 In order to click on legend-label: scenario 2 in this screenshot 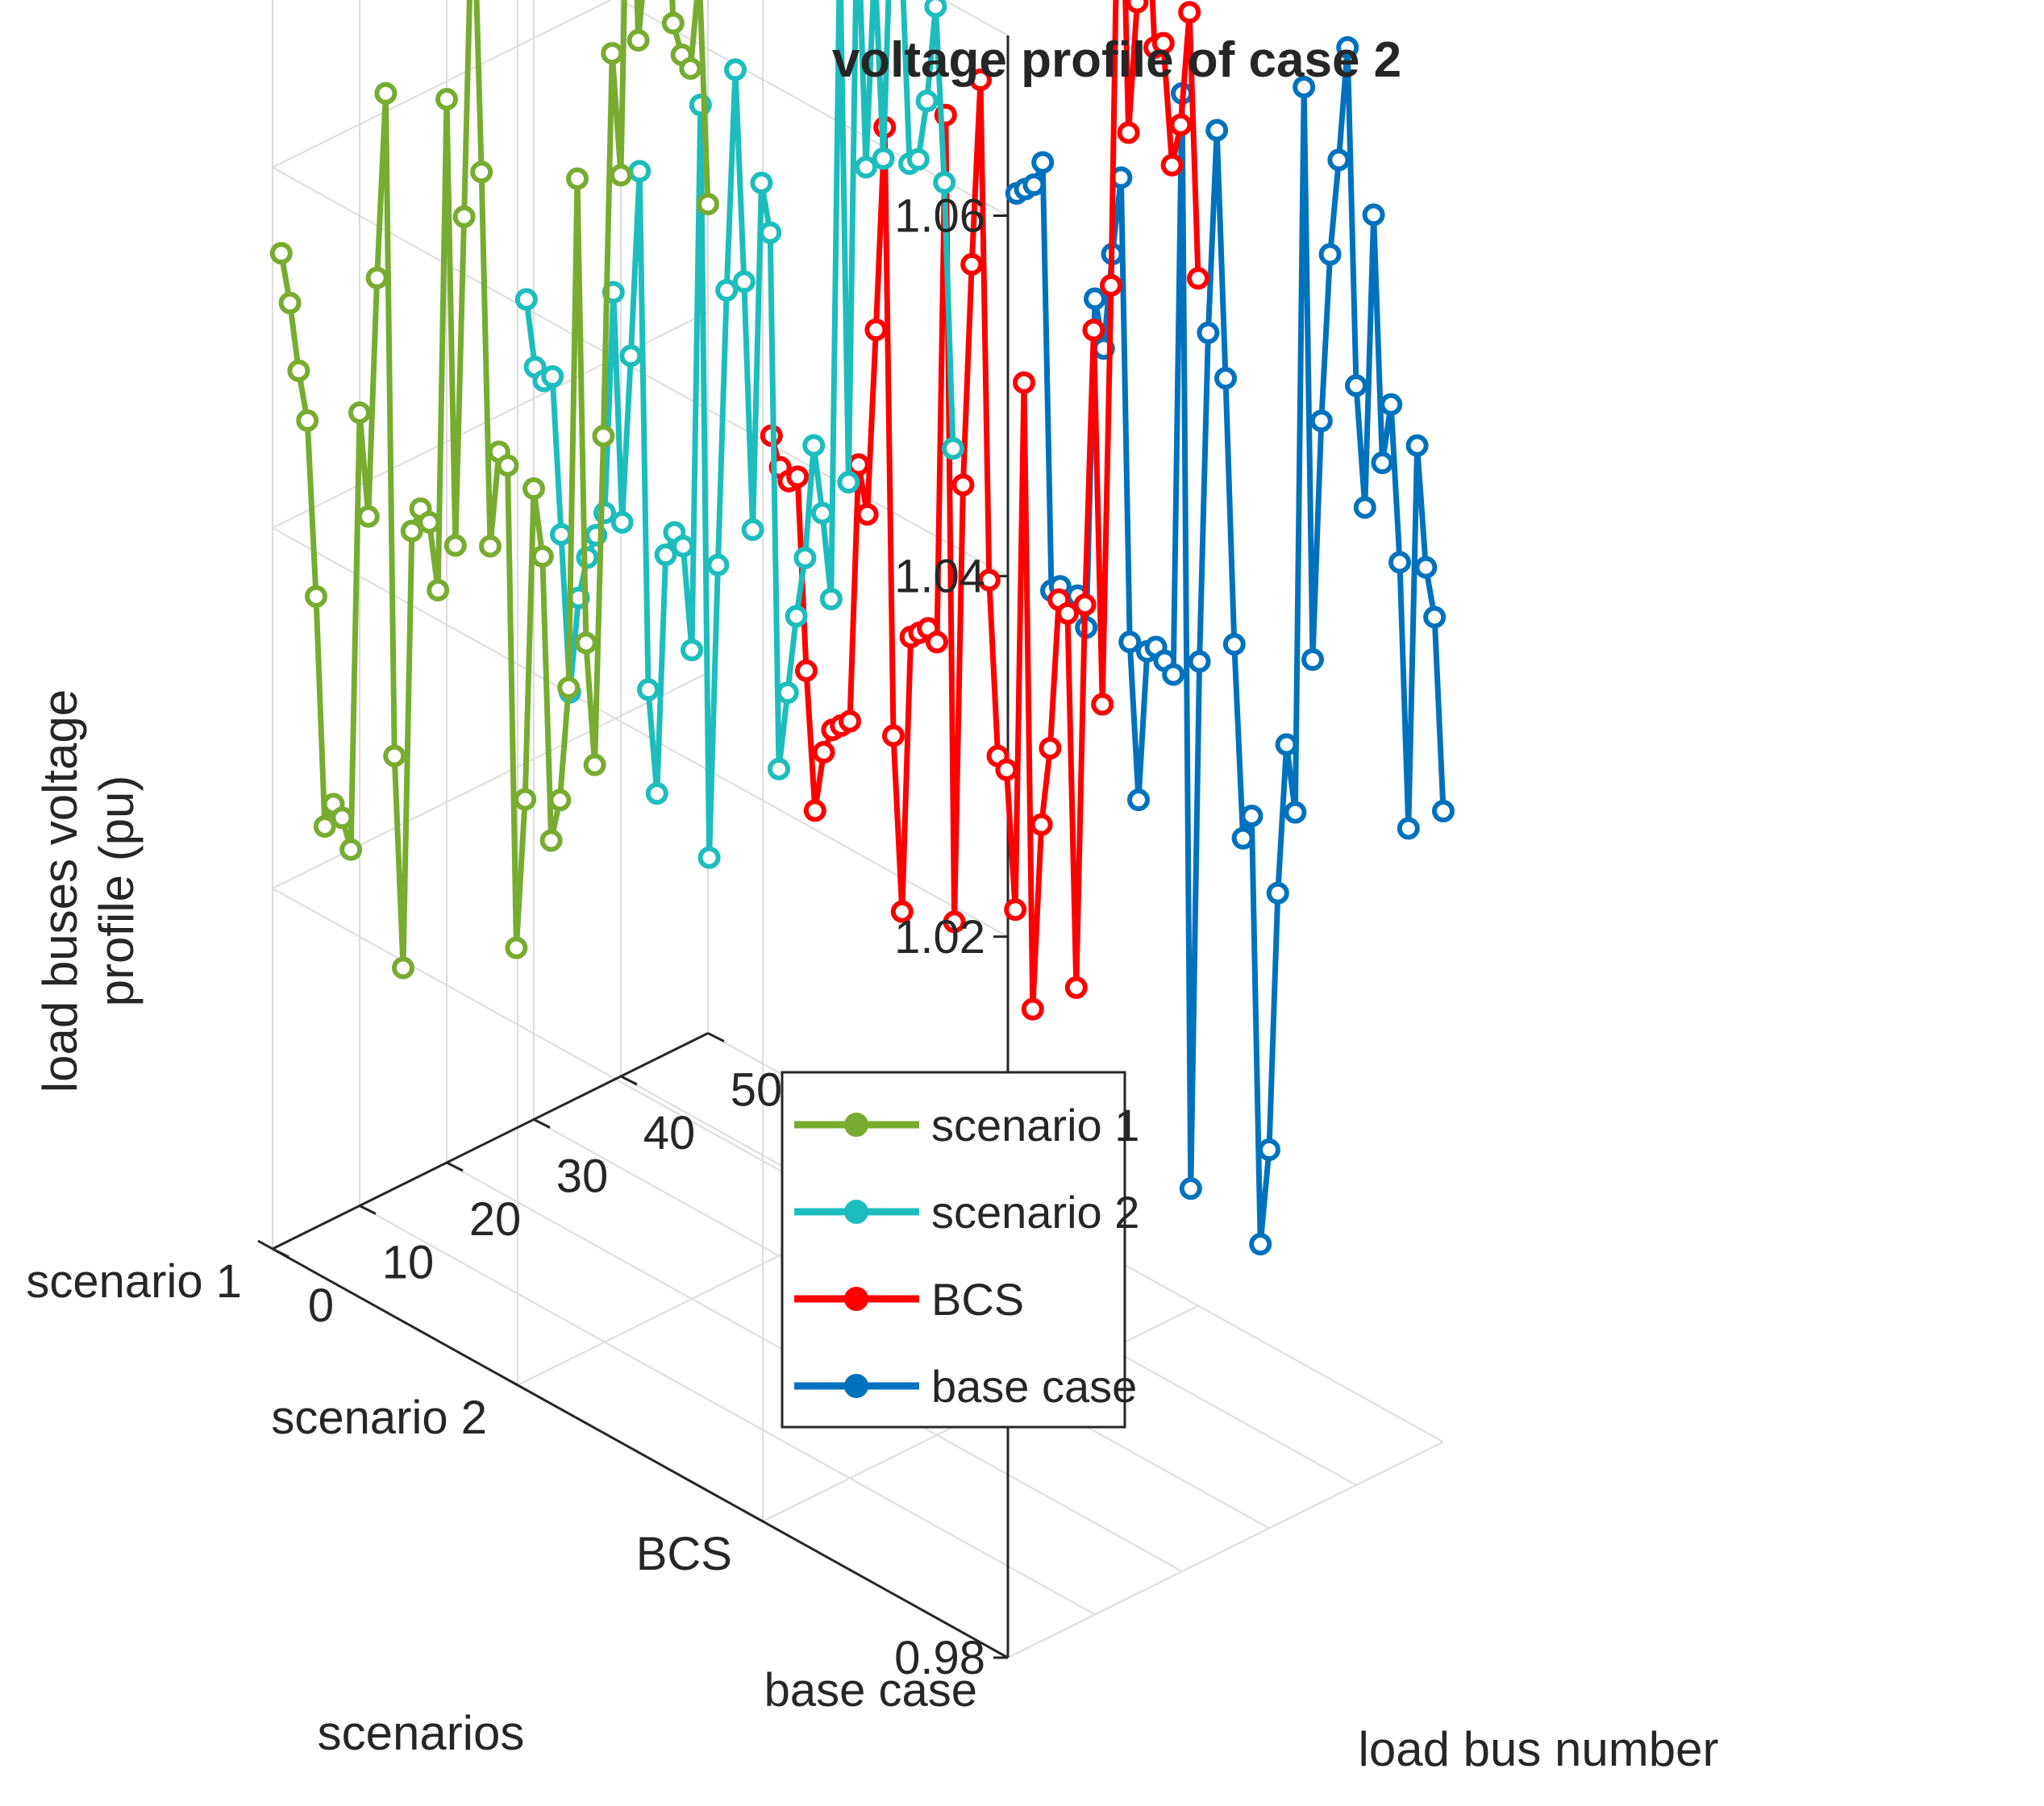, I will do `click(1035, 1212)`.